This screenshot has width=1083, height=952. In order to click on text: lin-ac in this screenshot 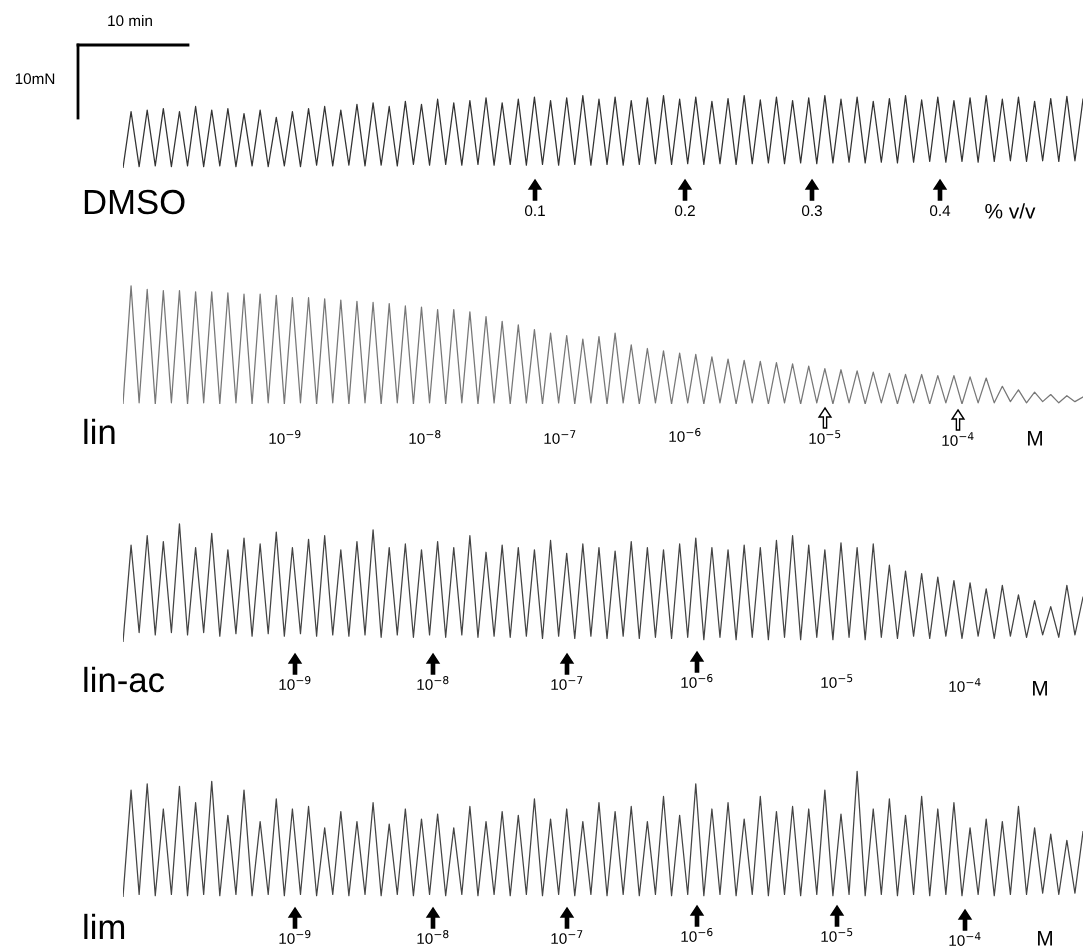, I will do `click(124, 679)`.